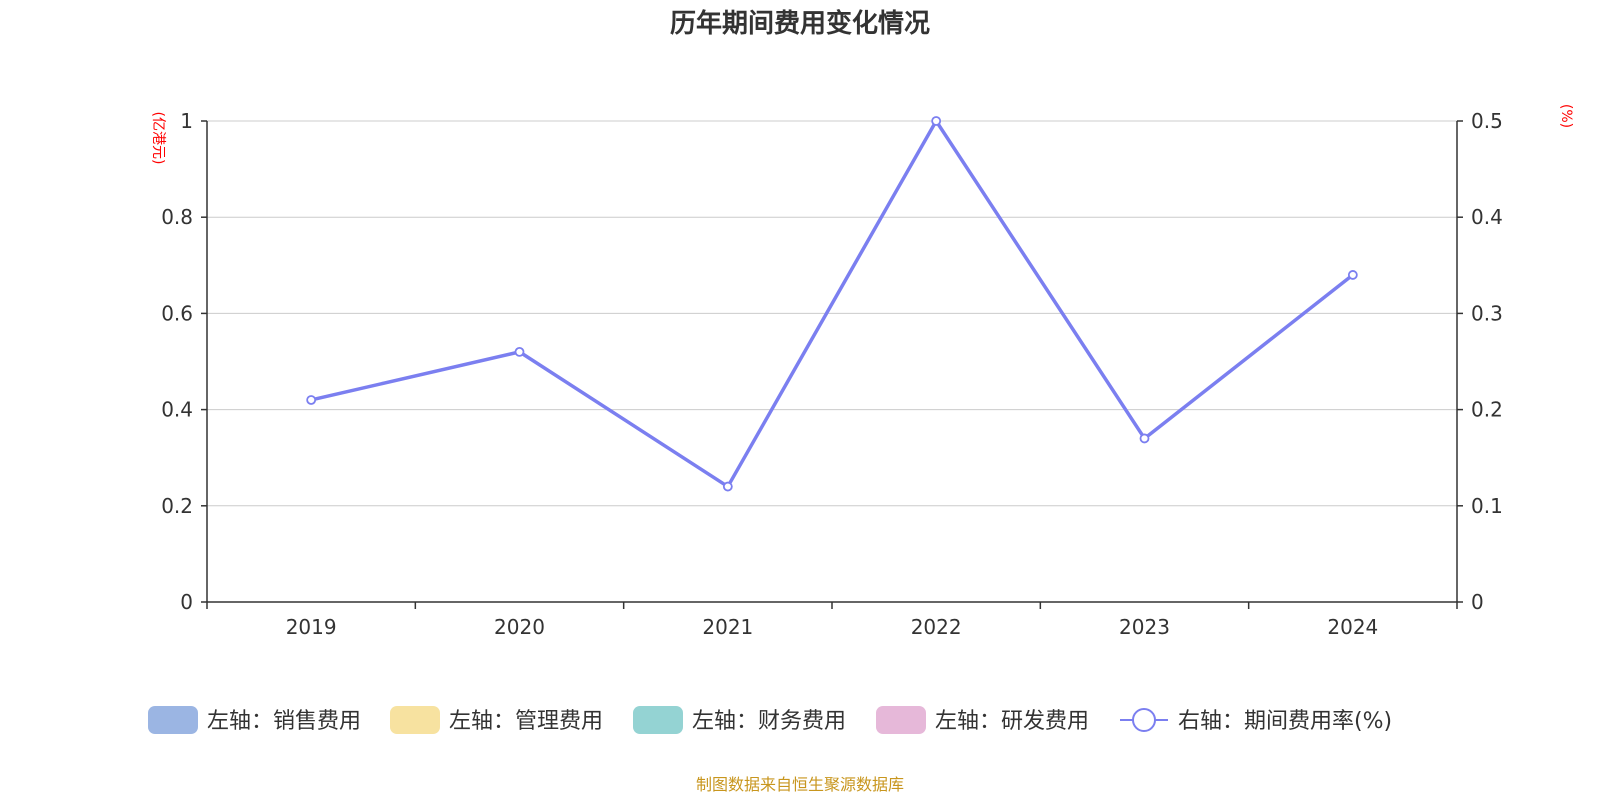 The image size is (1600, 800). What do you see at coordinates (177, 313) in the screenshot?
I see `left-axis-tick-label: 0.6` at bounding box center [177, 313].